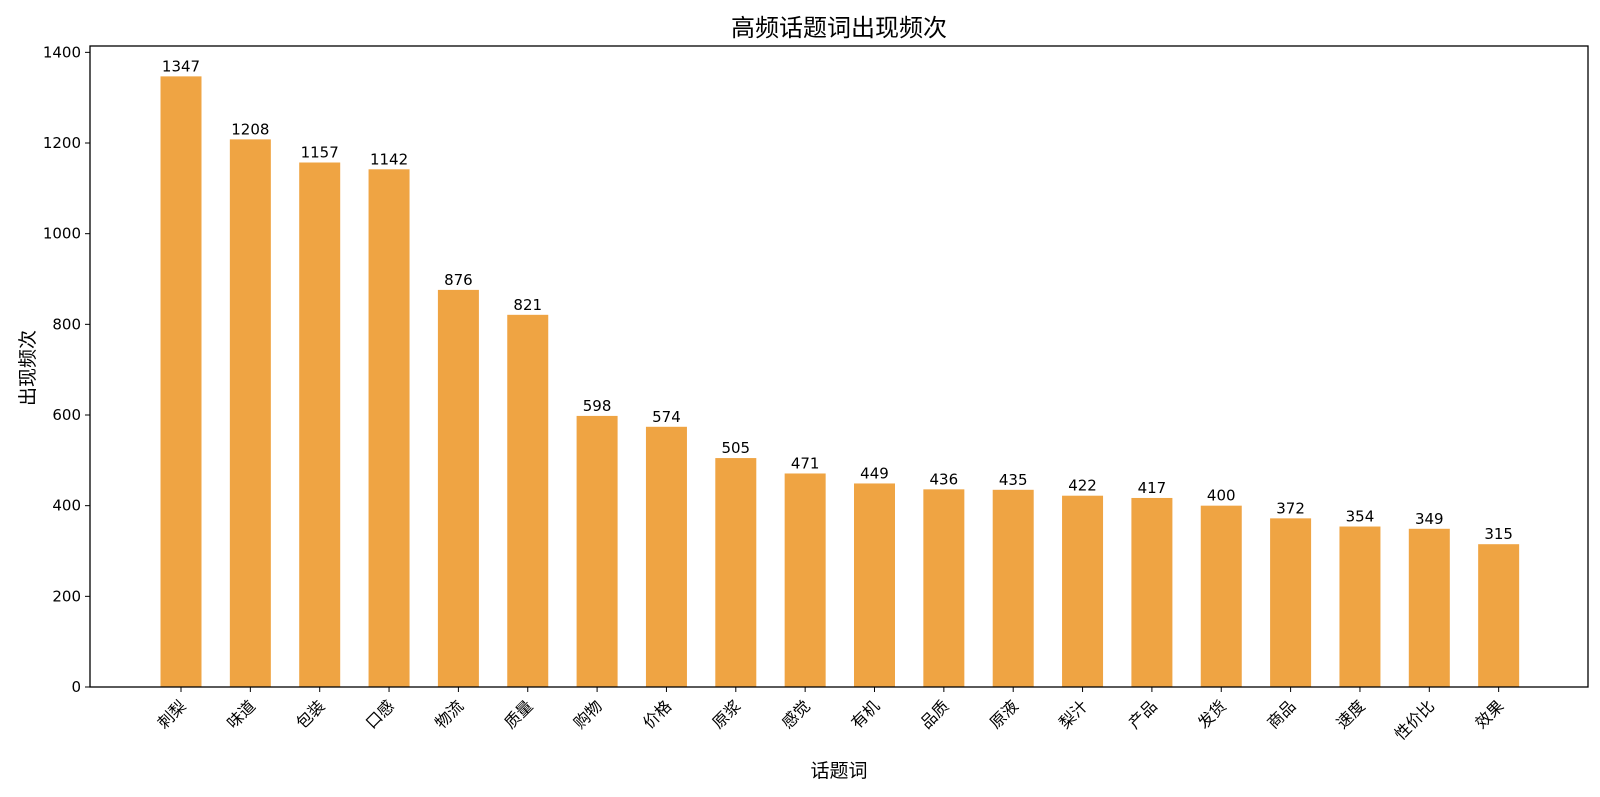 The height and width of the screenshot is (797, 1600). I want to click on x-tick-label: 商品, so click(1281, 714).